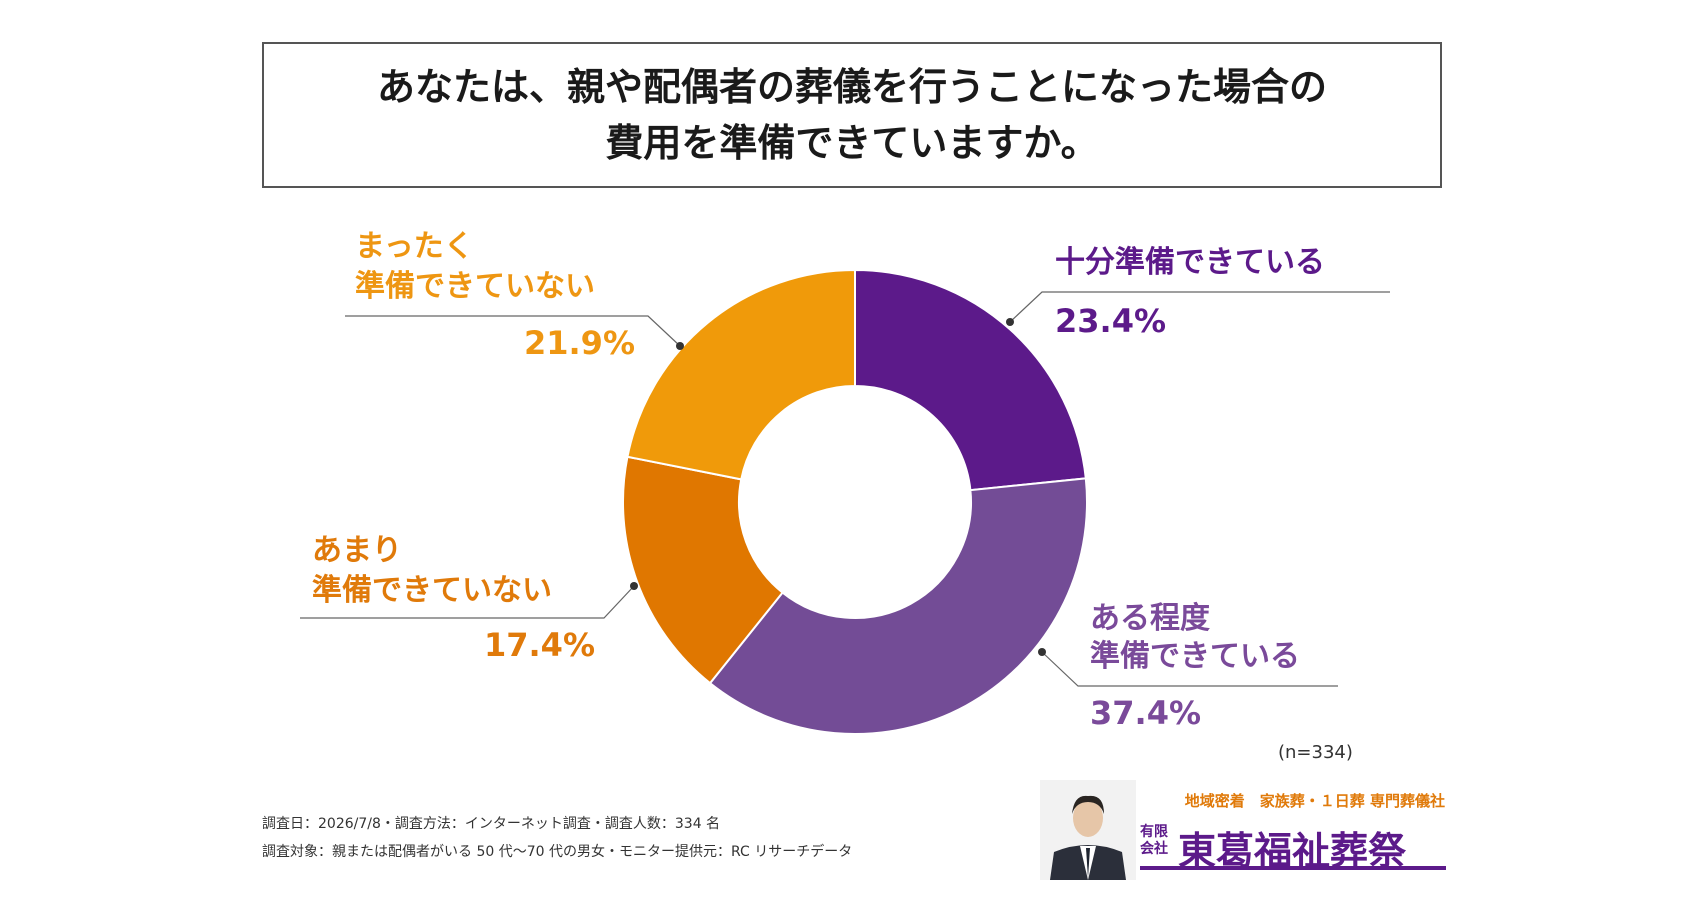 The image size is (1700, 900). What do you see at coordinates (1190, 262) in the screenshot?
I see `label-enough: 十分準備できている` at bounding box center [1190, 262].